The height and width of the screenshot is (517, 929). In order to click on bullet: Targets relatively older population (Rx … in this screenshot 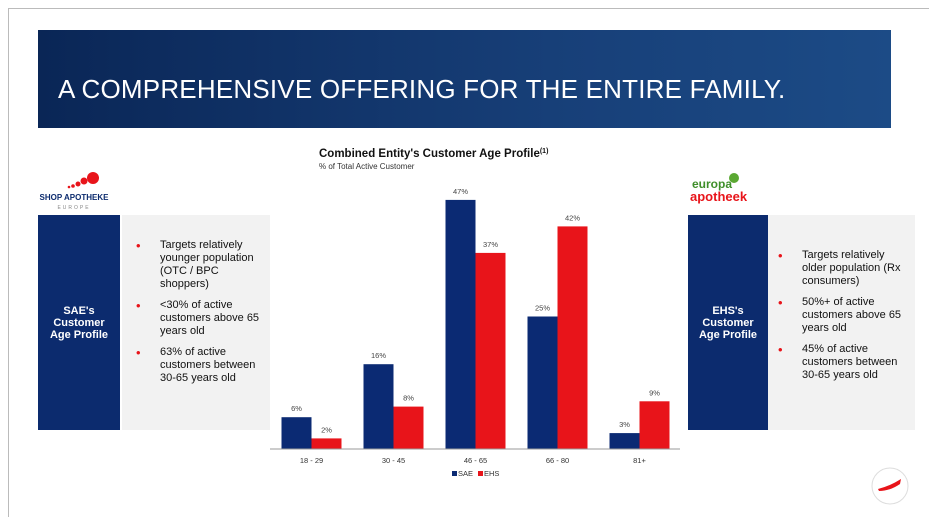, I will do `click(844, 268)`.